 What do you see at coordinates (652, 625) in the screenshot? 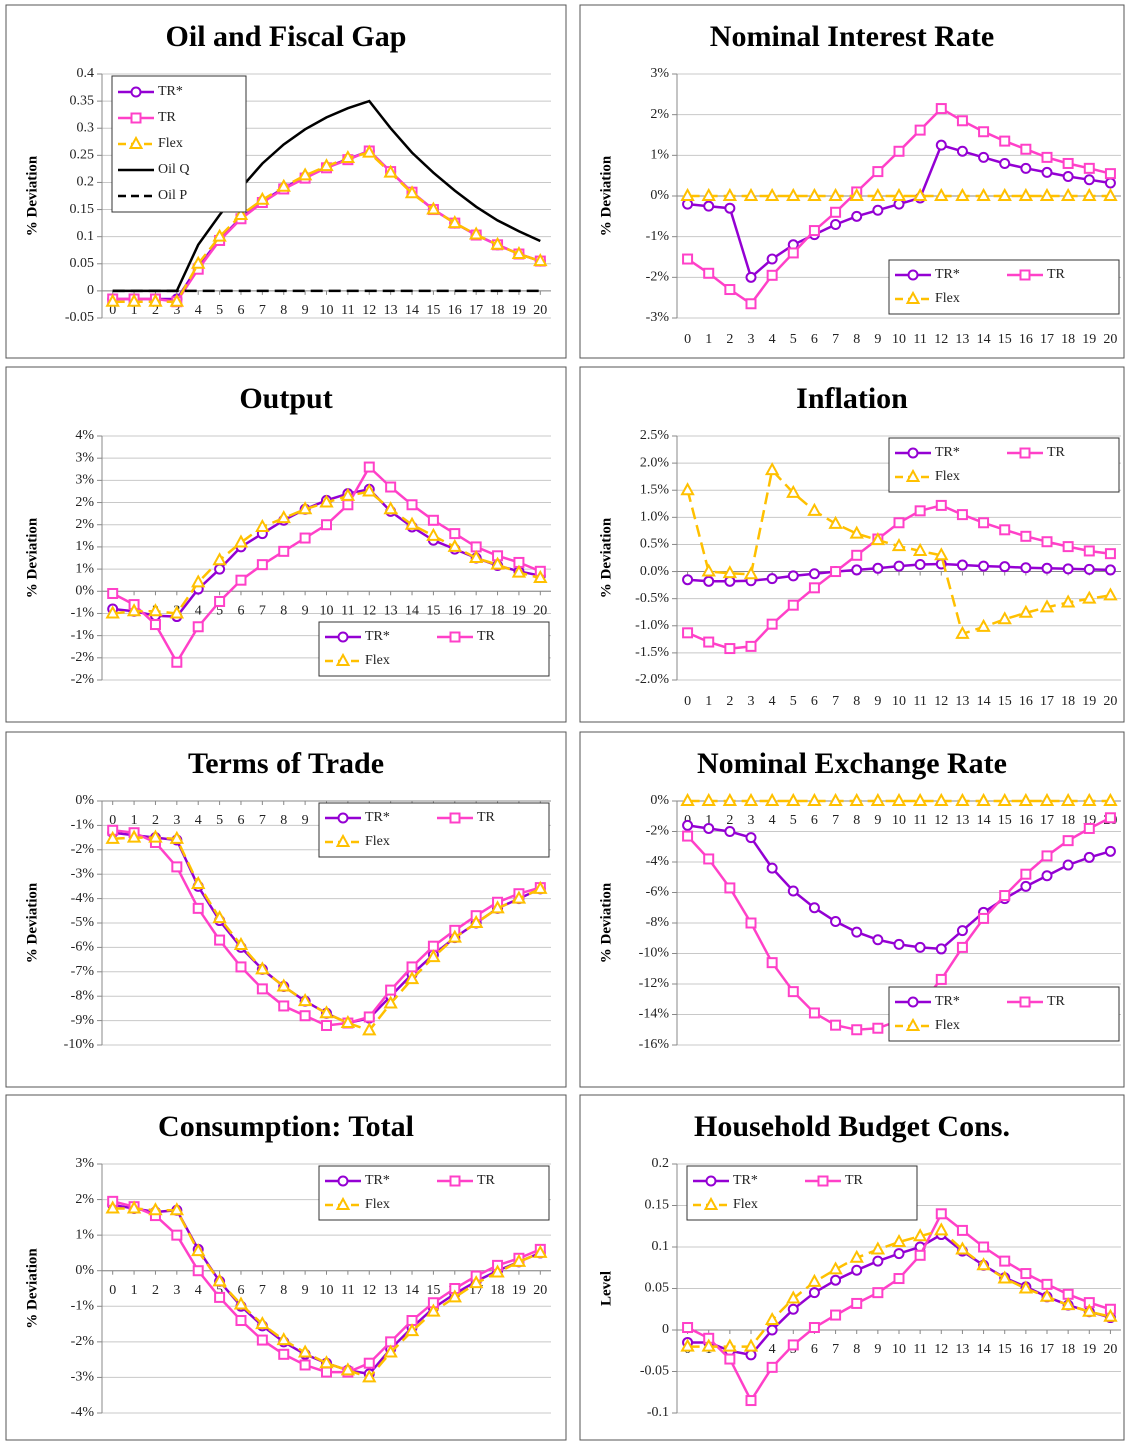
I see `y-tick-label: -1.0%` at bounding box center [652, 625].